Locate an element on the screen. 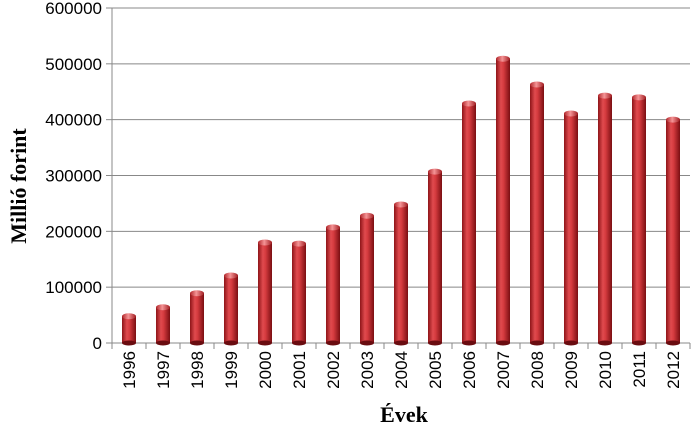 The width and height of the screenshot is (692, 427). y-tick-labels: 0 100000 200000 300000 400000 500000 600000 is located at coordinates (73, 176).